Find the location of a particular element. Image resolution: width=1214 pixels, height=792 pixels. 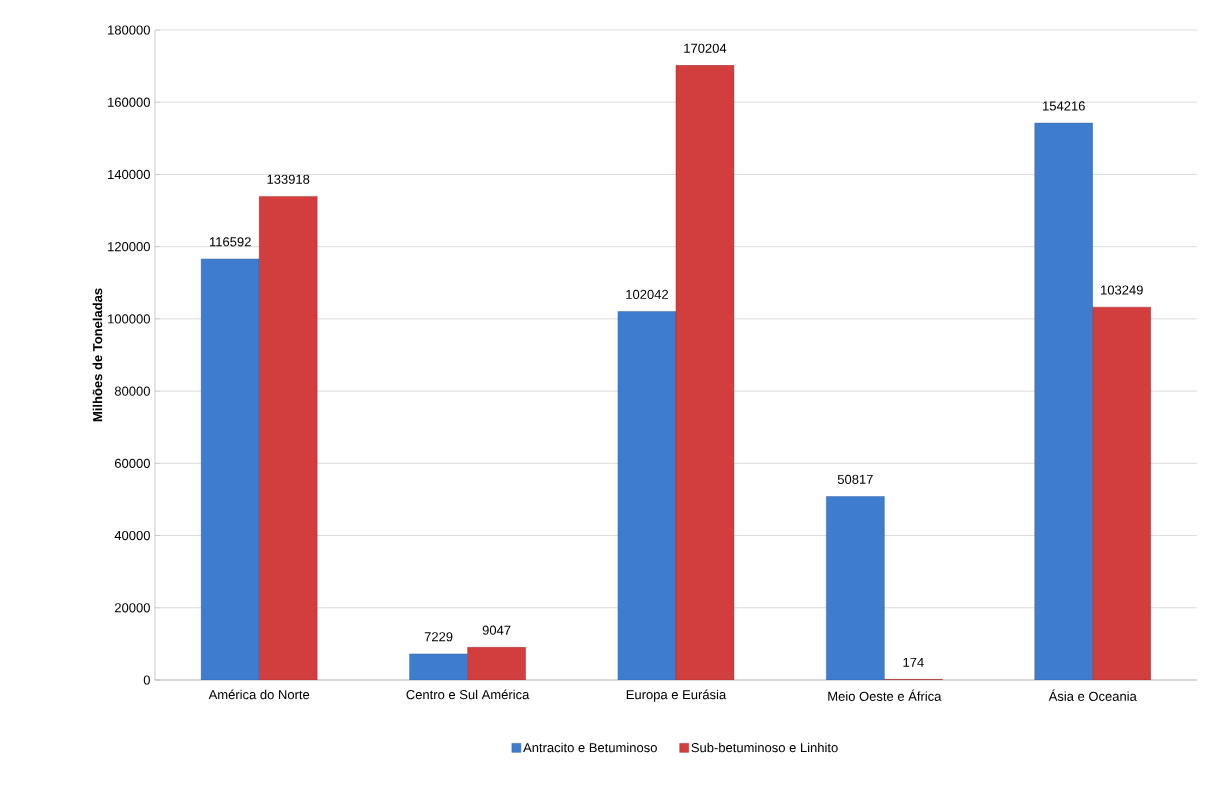

y-tick-label: 20000 is located at coordinates (132, 608).